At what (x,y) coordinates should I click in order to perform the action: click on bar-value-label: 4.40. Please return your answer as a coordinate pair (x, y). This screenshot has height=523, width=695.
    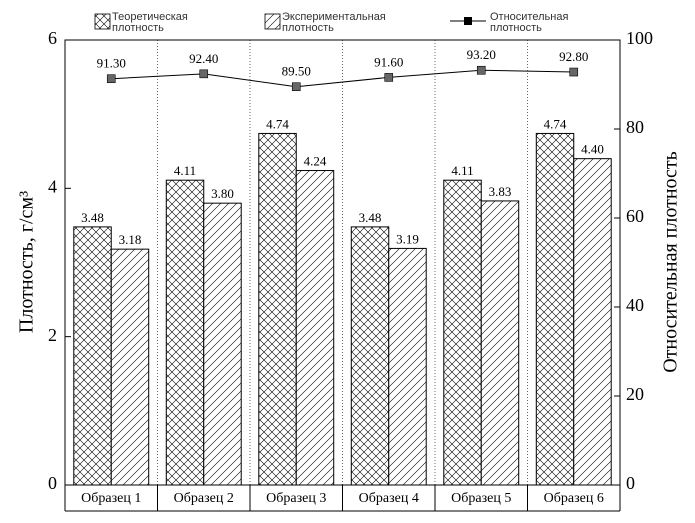
    Looking at the image, I should click on (592, 149).